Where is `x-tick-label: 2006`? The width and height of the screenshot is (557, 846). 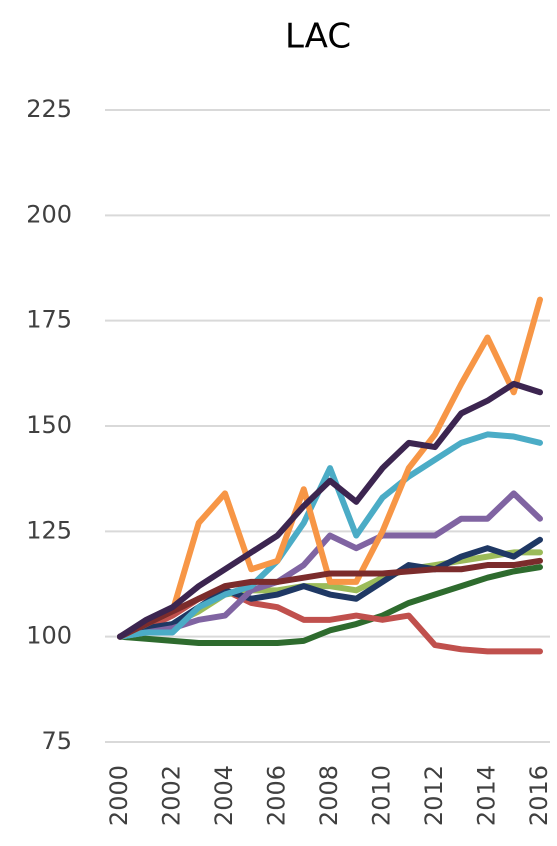
x-tick-label: 2006 is located at coordinates (277, 795).